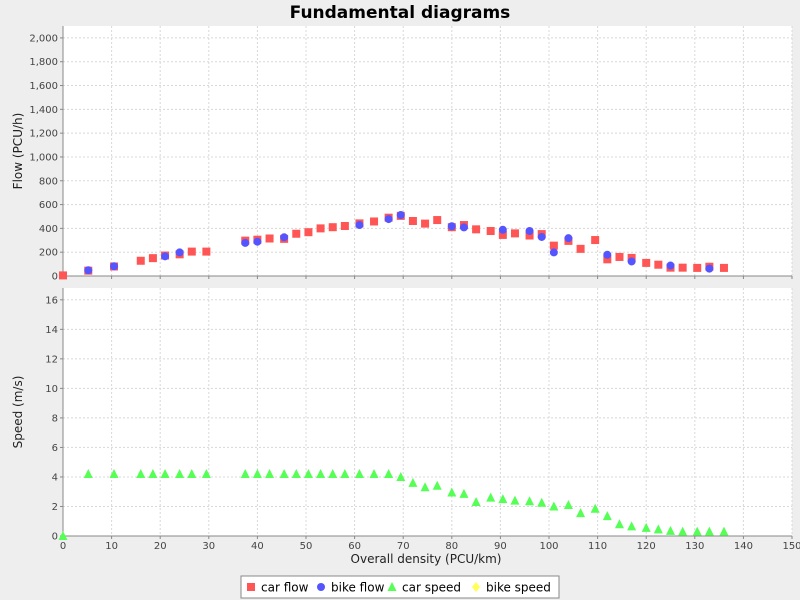 The image size is (800, 600). Describe the element at coordinates (358, 588) in the screenshot. I see `legend-label: bike flow` at that location.